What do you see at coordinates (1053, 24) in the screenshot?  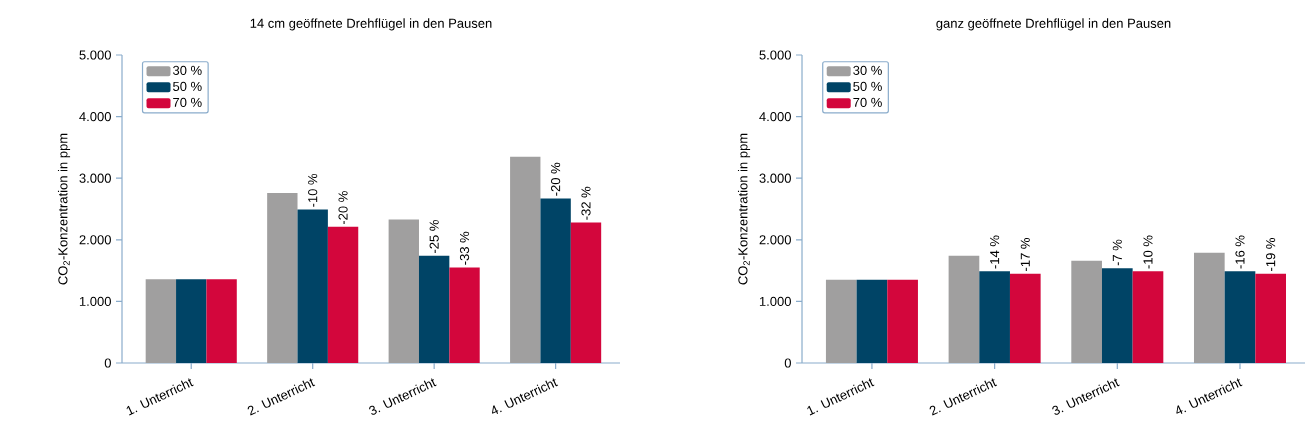 I see `chart-title: ganz geöffnete Drehflügel in den Pausen` at bounding box center [1053, 24].